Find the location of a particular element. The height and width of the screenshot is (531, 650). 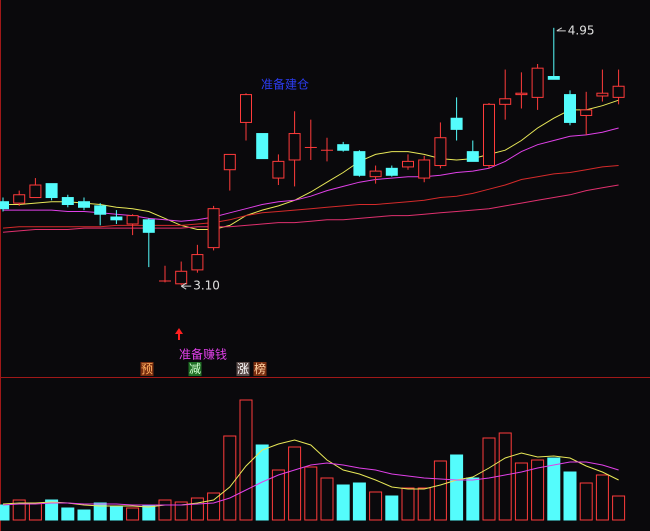

badge: 减 is located at coordinates (195, 369).